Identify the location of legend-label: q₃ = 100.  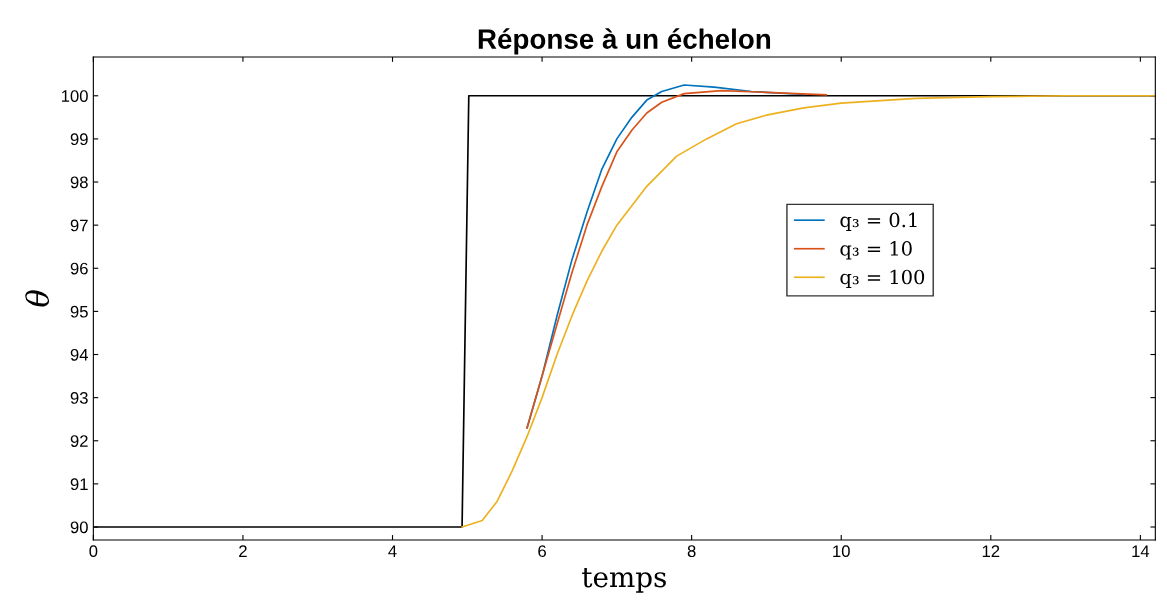
(882, 279).